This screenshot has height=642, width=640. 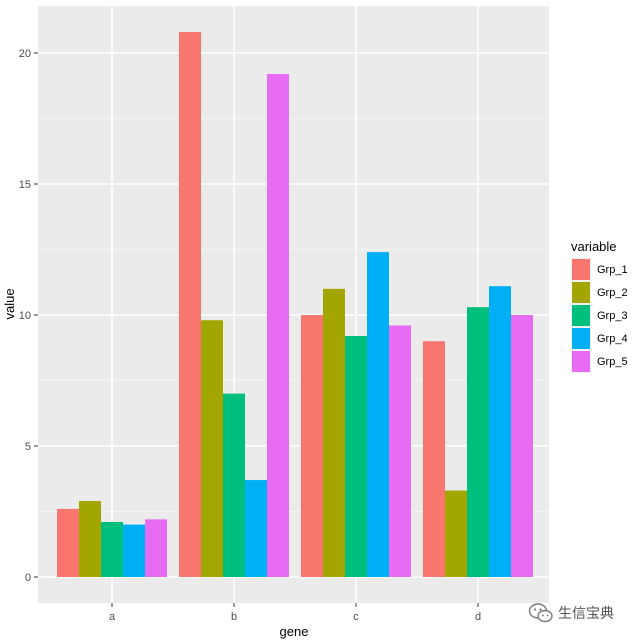 I want to click on legend-label-Grp_1: Grp_1, so click(x=612, y=270).